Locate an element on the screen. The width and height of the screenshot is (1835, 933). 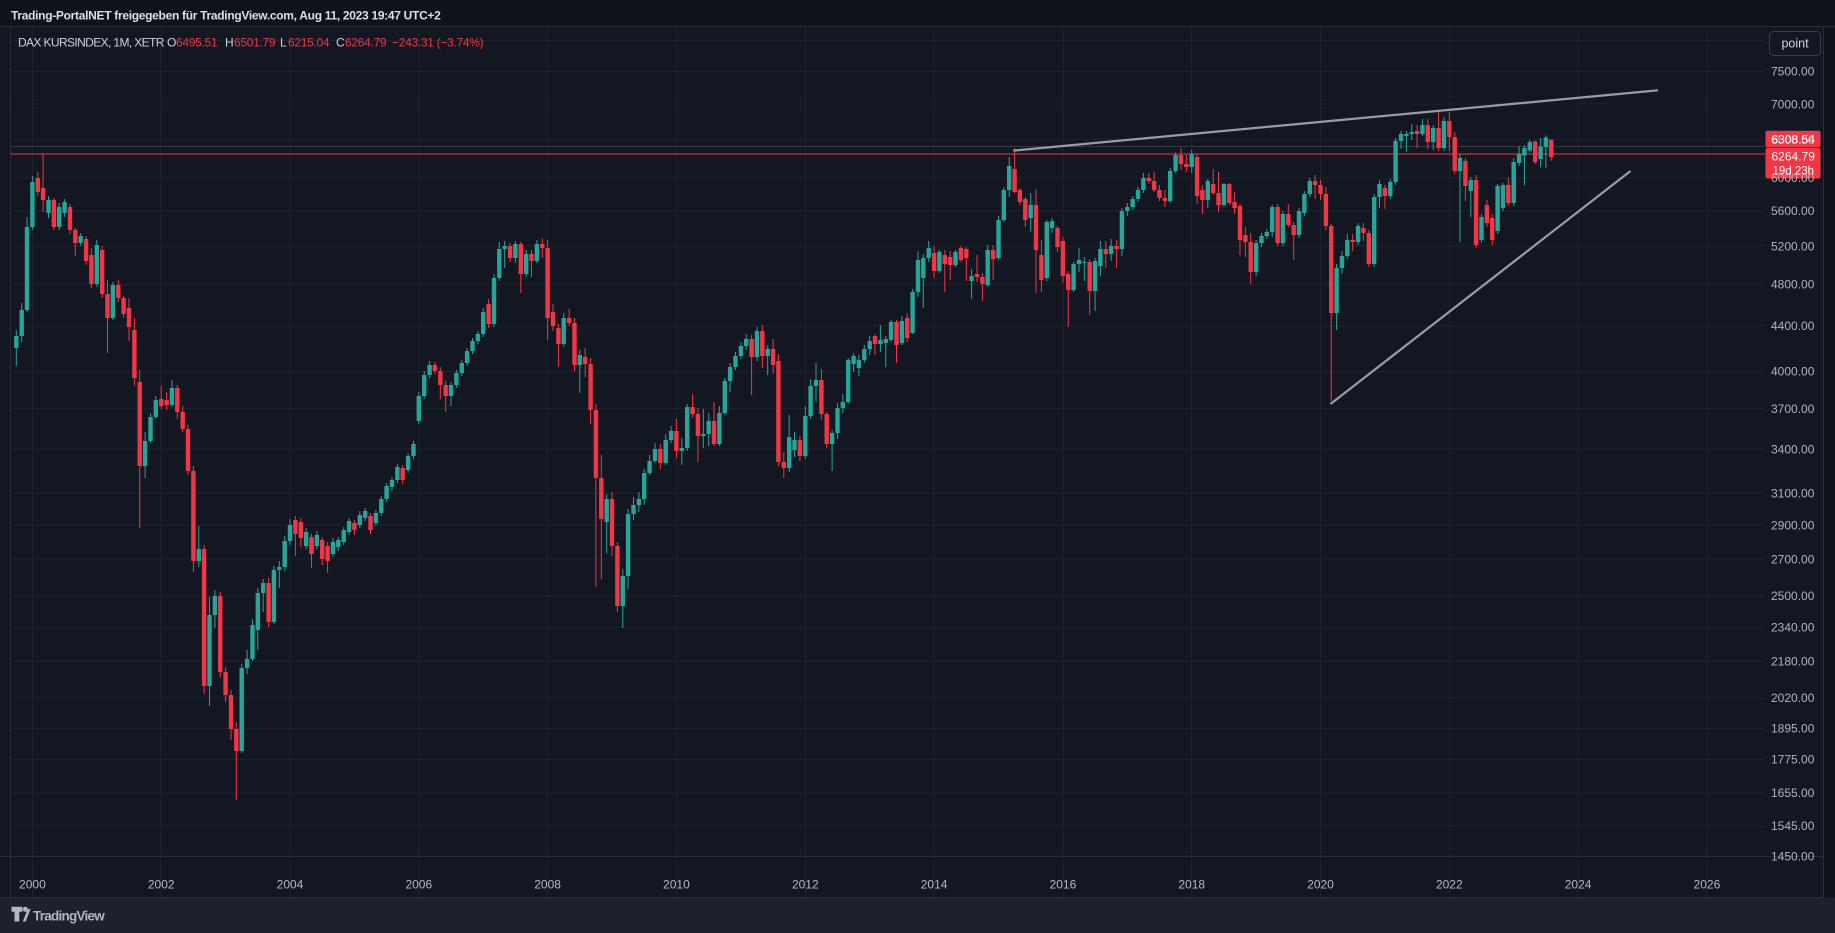
svg-text: 7000.00 is located at coordinates (1793, 104).